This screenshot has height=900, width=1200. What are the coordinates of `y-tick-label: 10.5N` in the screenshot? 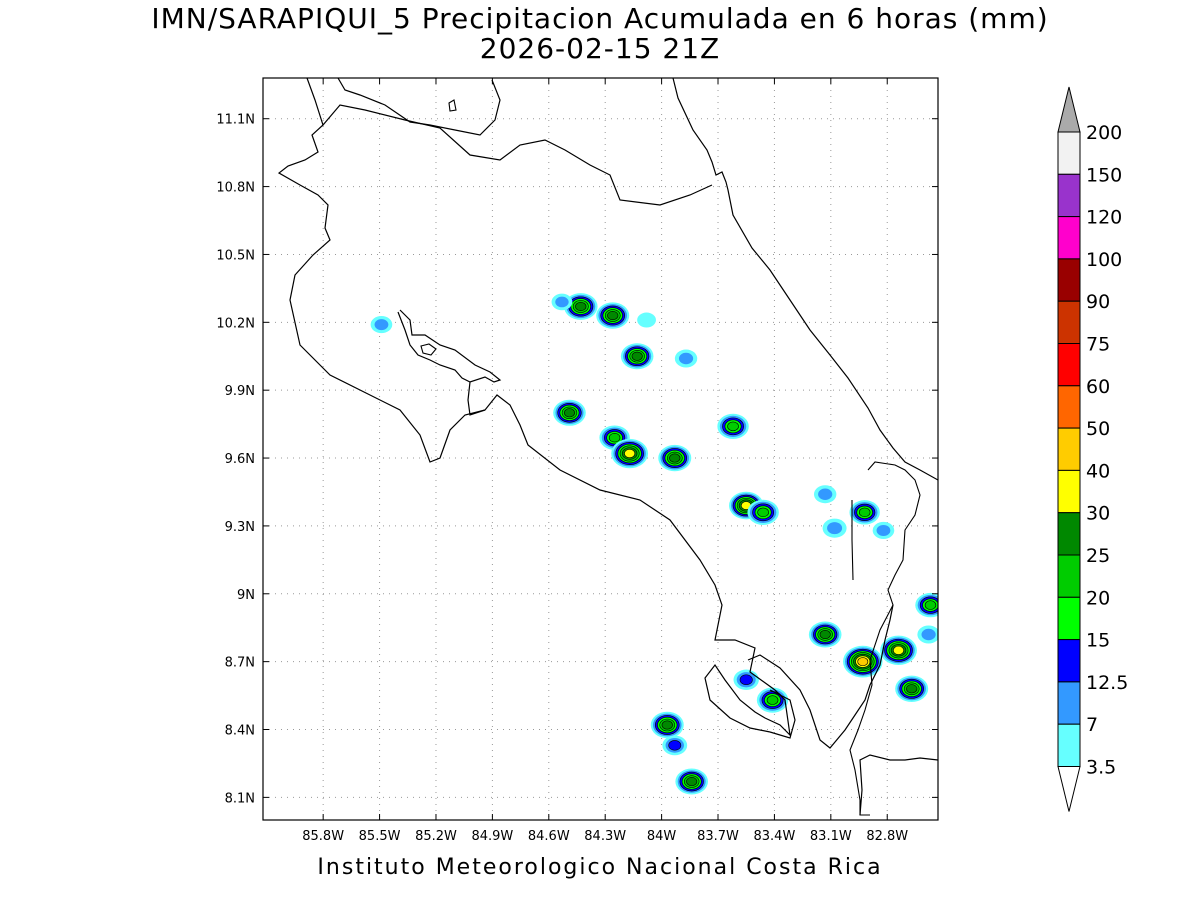 It's located at (235, 255).